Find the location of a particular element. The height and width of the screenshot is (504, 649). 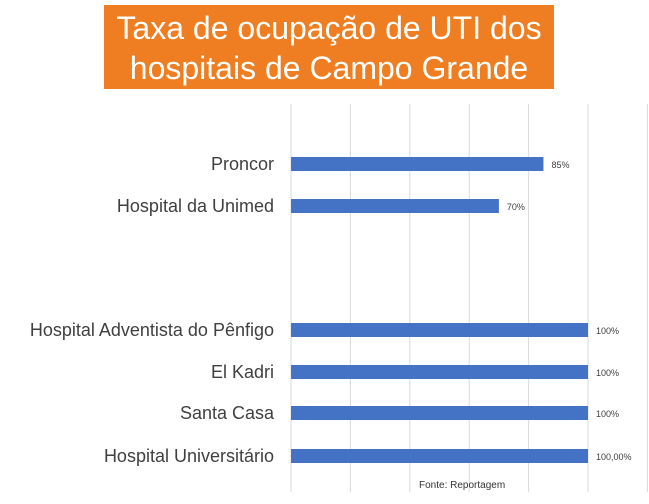

chart-title-line-1: Taxa de ocupação de UTI dos is located at coordinates (329, 28).